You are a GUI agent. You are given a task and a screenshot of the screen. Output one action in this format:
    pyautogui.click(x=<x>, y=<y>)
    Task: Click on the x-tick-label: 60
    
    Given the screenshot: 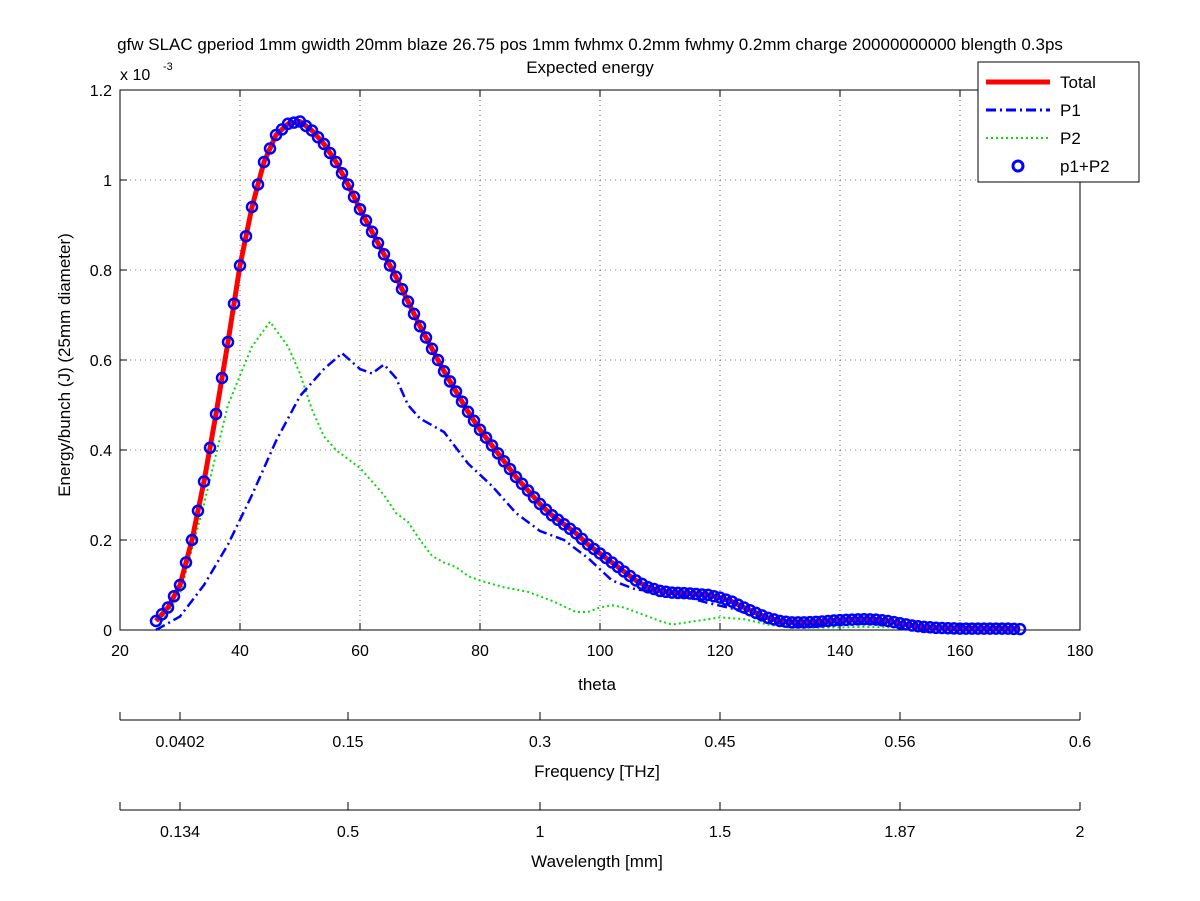 What is the action you would take?
    pyautogui.click(x=360, y=651)
    